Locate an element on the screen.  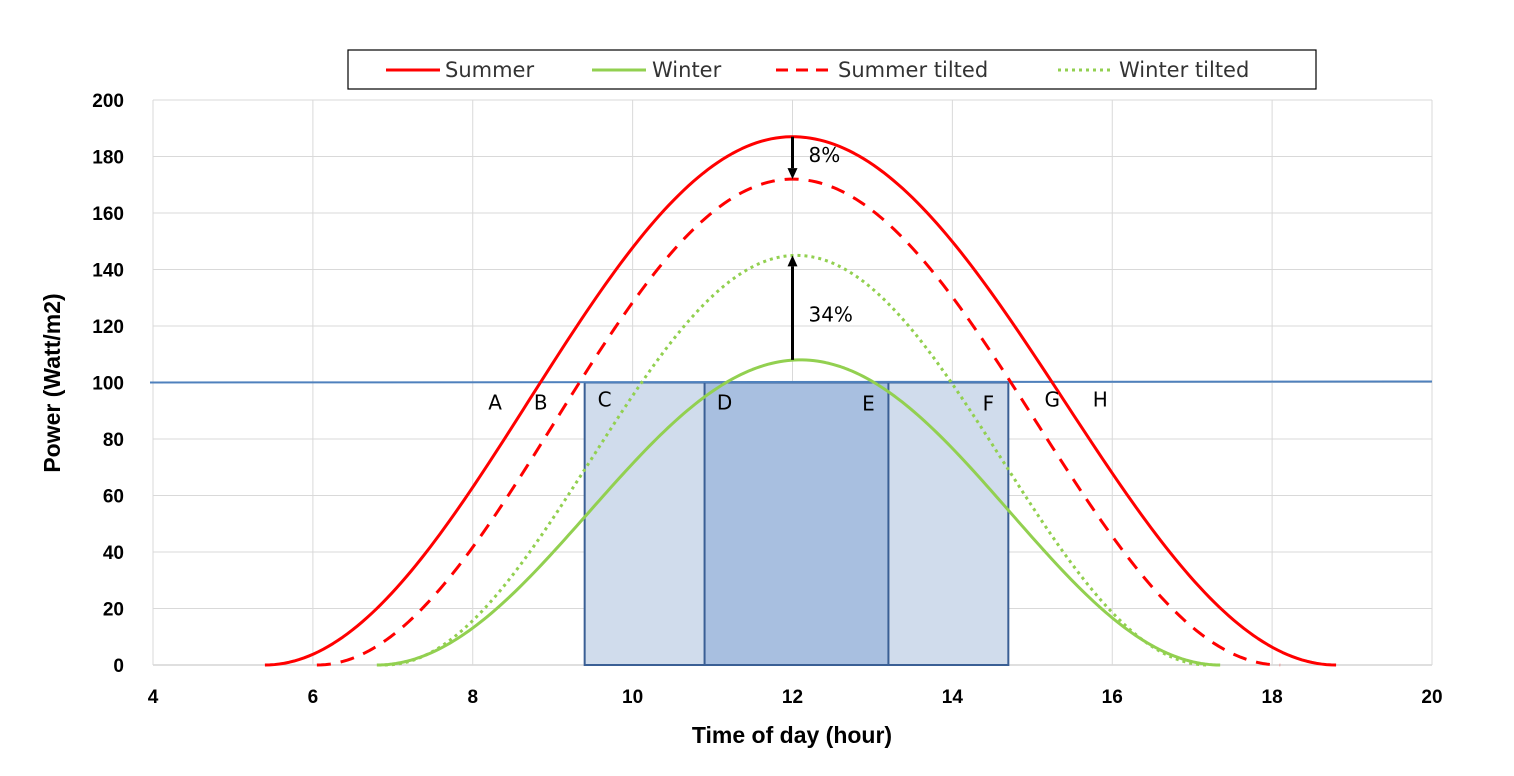
x-tick-label: 14 is located at coordinates (953, 697).